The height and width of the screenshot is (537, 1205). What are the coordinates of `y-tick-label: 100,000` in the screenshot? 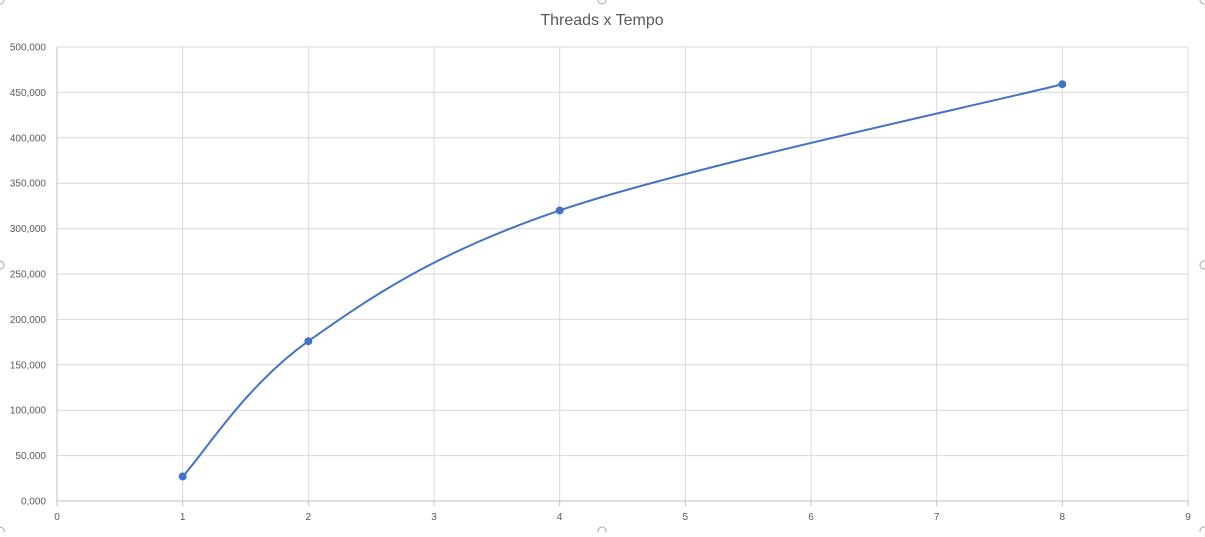 It's located at (28, 411).